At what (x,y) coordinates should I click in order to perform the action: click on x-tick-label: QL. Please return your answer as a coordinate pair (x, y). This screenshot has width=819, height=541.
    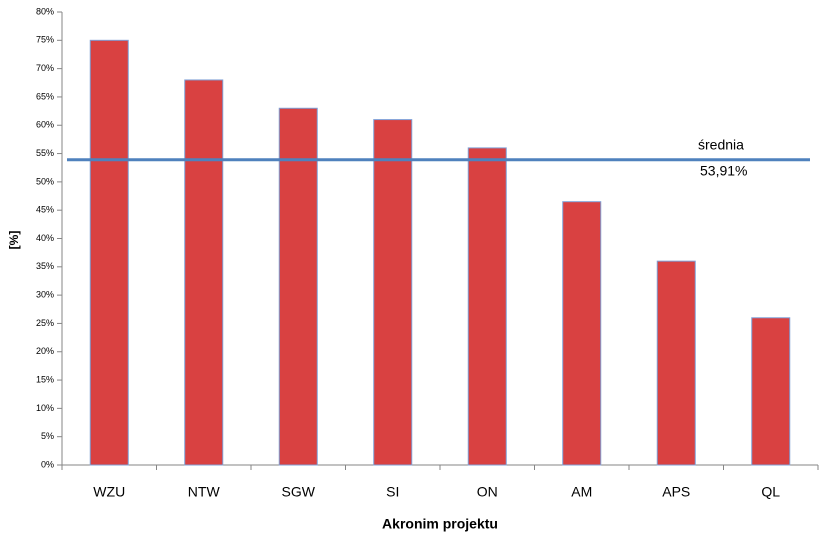
    Looking at the image, I should click on (770, 492).